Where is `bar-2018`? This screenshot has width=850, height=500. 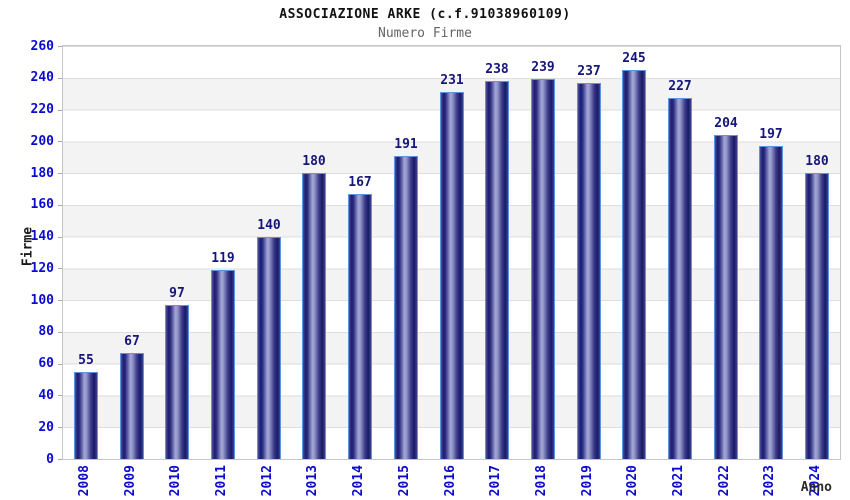
bar-2018 is located at coordinates (543, 269).